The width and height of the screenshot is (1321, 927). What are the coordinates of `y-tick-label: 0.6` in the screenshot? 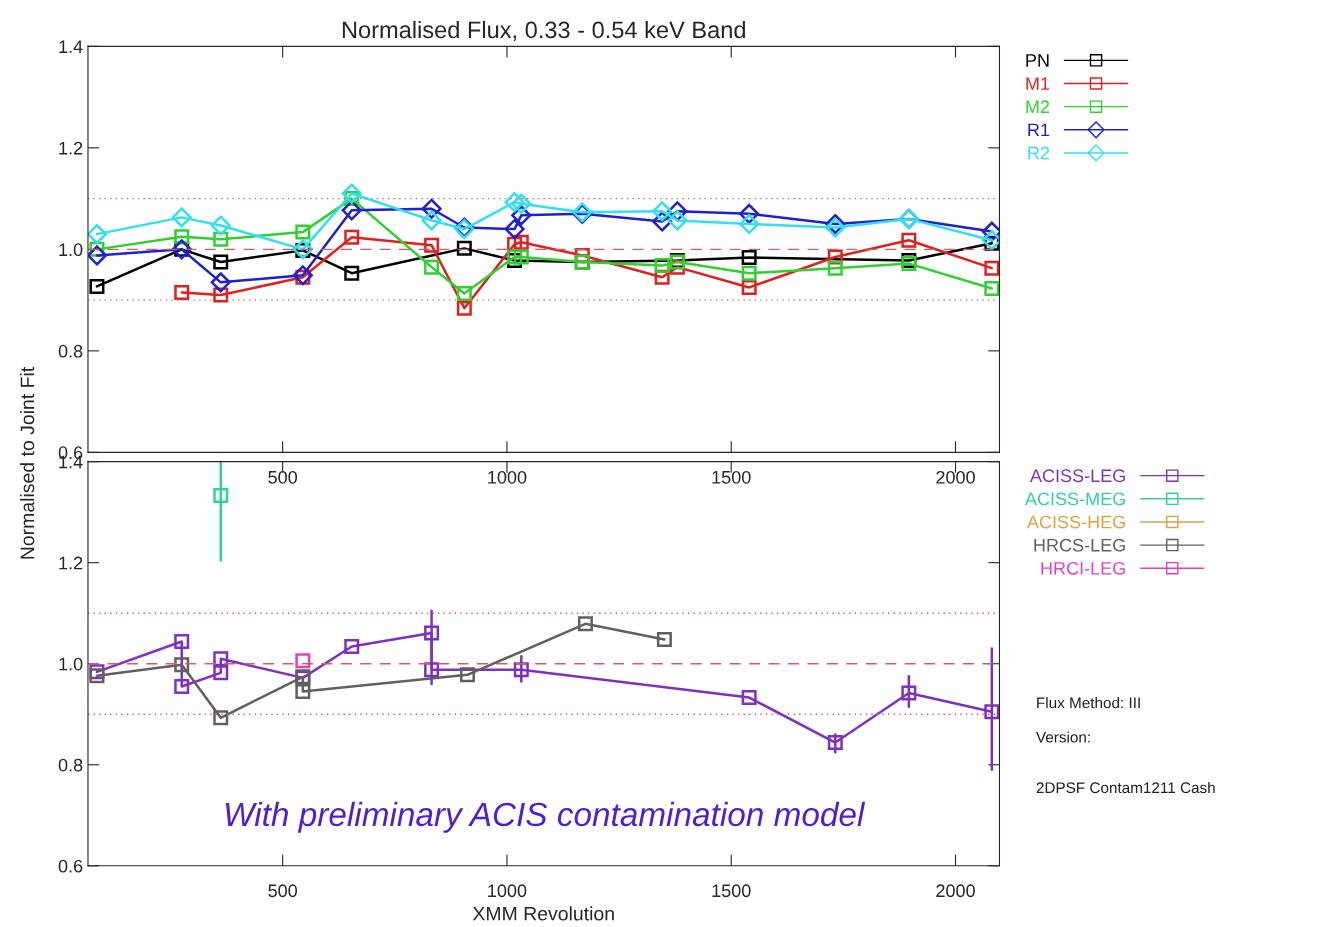 It's located at (70, 866).